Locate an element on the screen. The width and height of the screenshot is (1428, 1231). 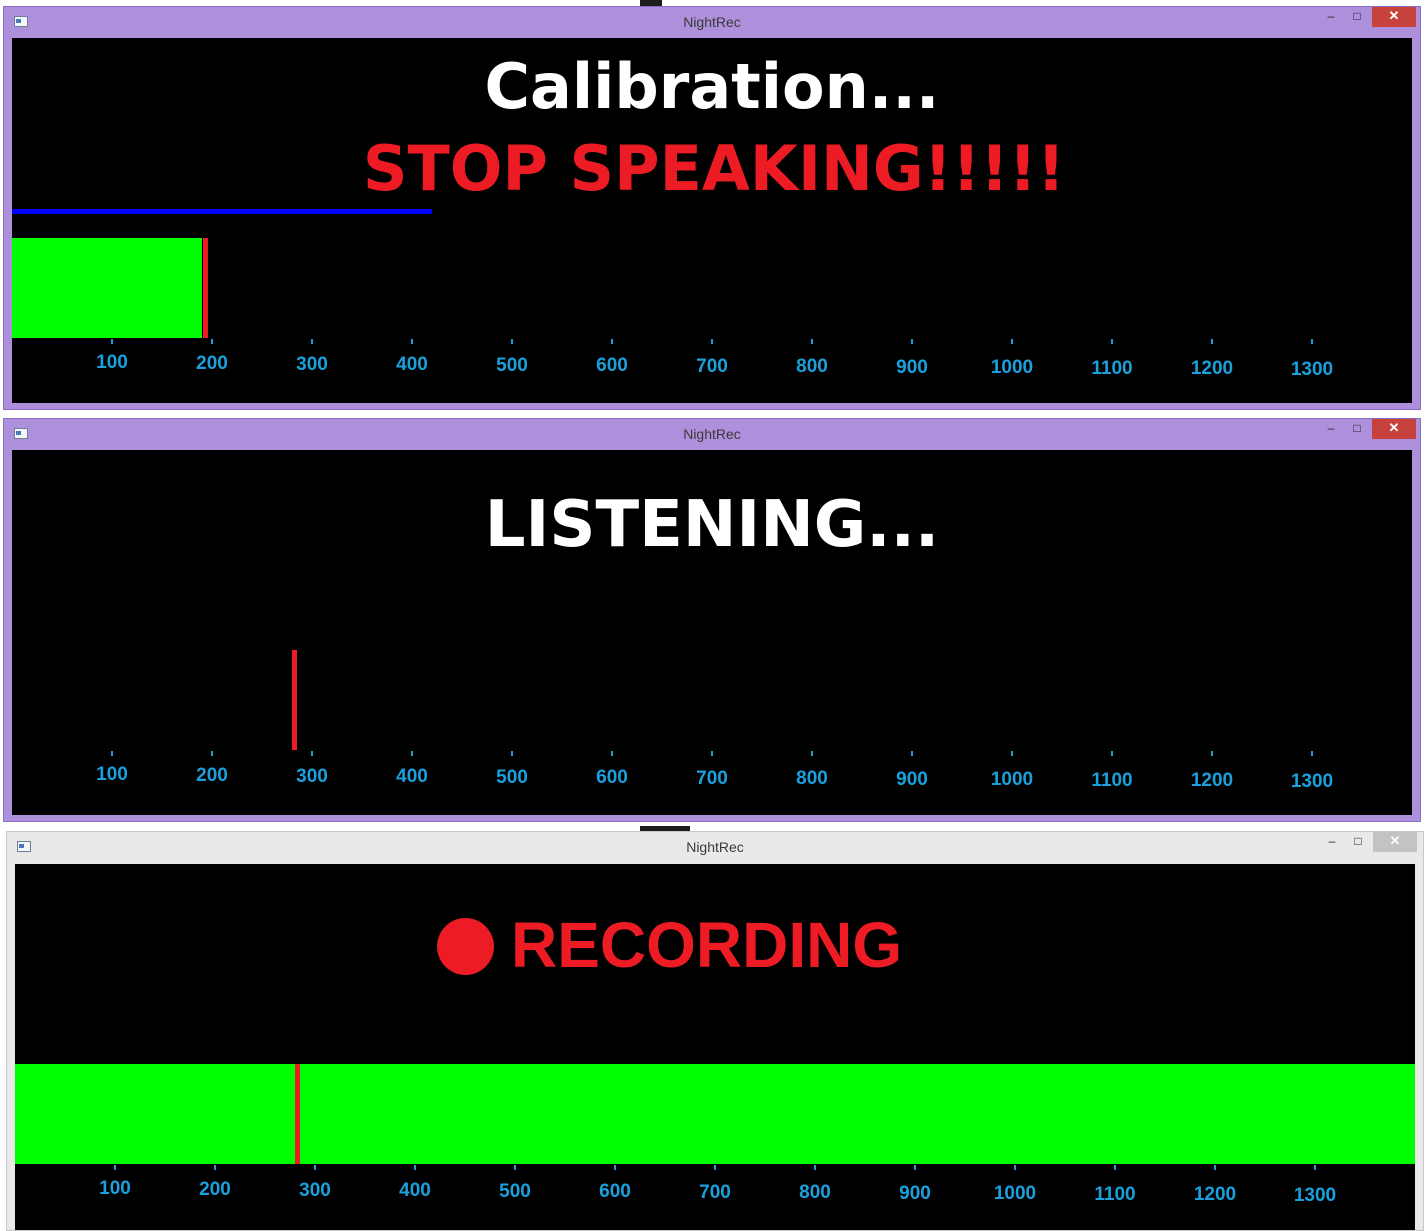
status-heading: RECORDING is located at coordinates (707, 945).